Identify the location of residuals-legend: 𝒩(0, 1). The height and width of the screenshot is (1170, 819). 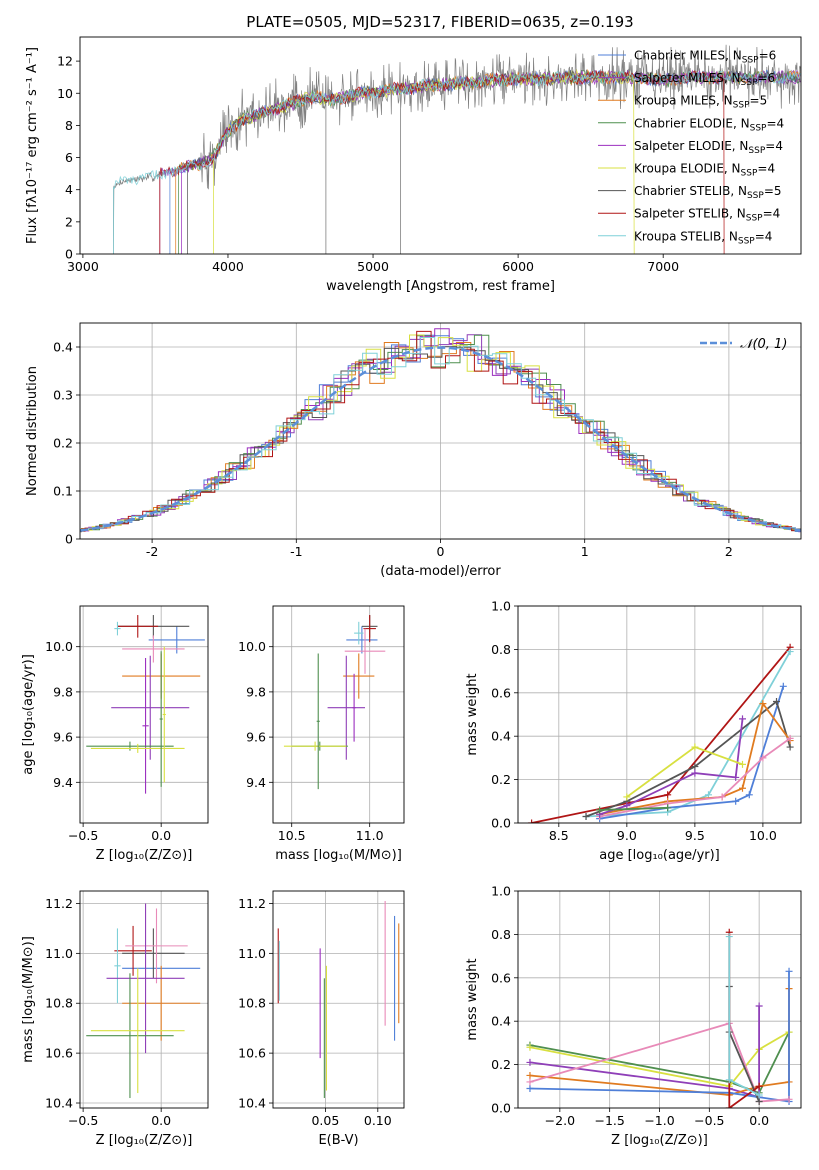
(743, 344).